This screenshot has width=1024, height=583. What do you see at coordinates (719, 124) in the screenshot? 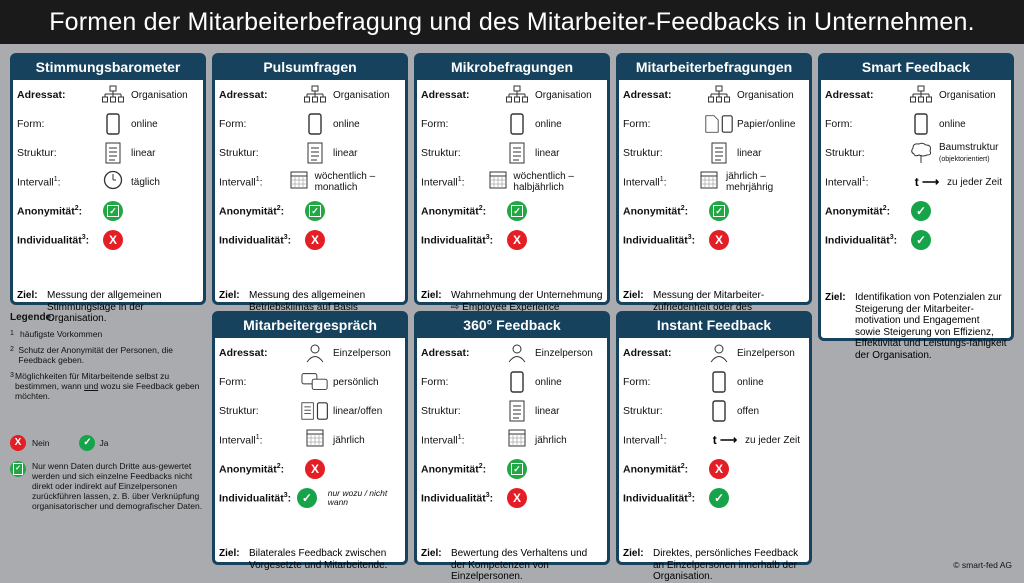
I see `paper-mobile-icon` at bounding box center [719, 124].